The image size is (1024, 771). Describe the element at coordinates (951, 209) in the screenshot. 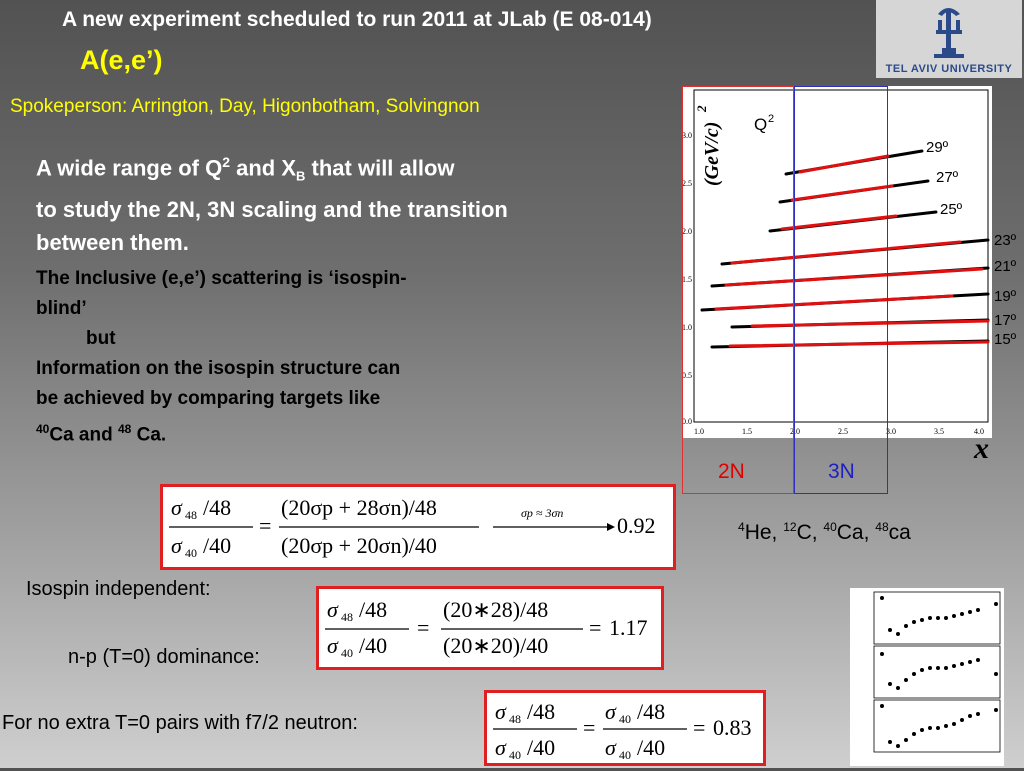

I see `angle-label-25: 25º` at that location.